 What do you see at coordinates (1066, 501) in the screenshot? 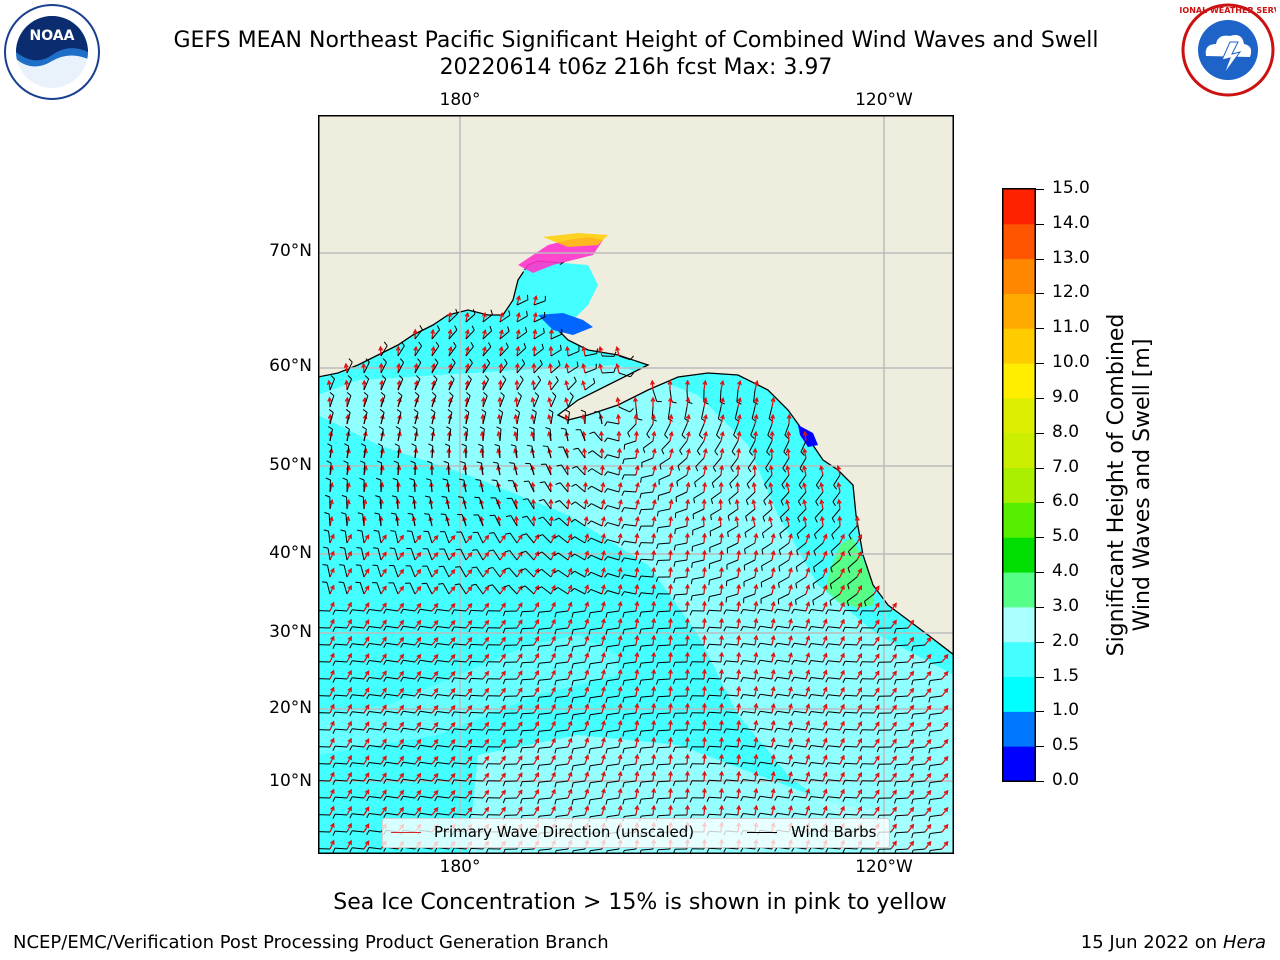
I see `colorbar-tick-label: 6.0` at bounding box center [1066, 501].